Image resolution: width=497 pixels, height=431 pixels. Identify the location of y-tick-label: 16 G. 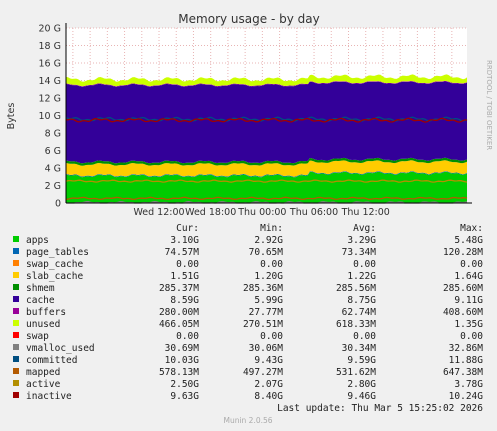
(50, 64).